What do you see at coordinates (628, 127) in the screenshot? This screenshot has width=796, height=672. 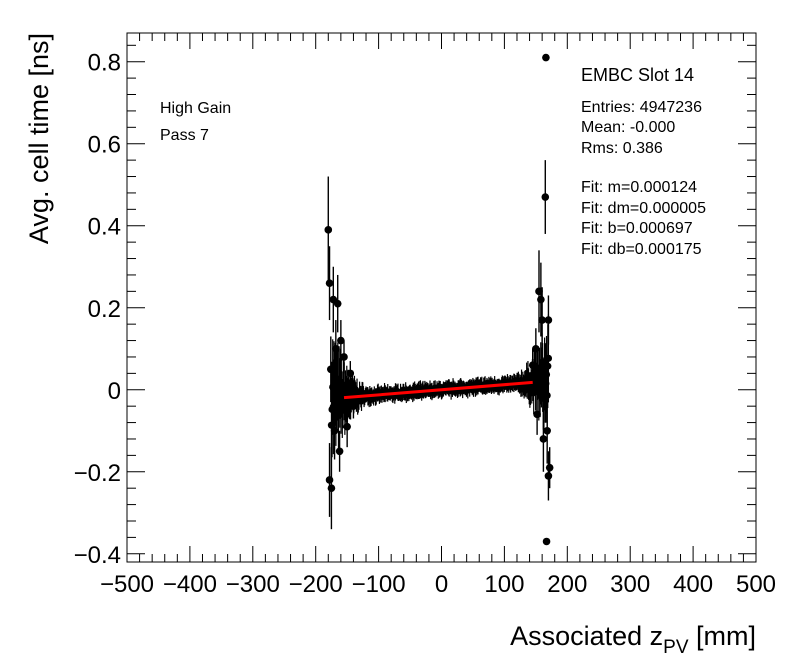 I see `stats-mean: Mean: -0.000` at bounding box center [628, 127].